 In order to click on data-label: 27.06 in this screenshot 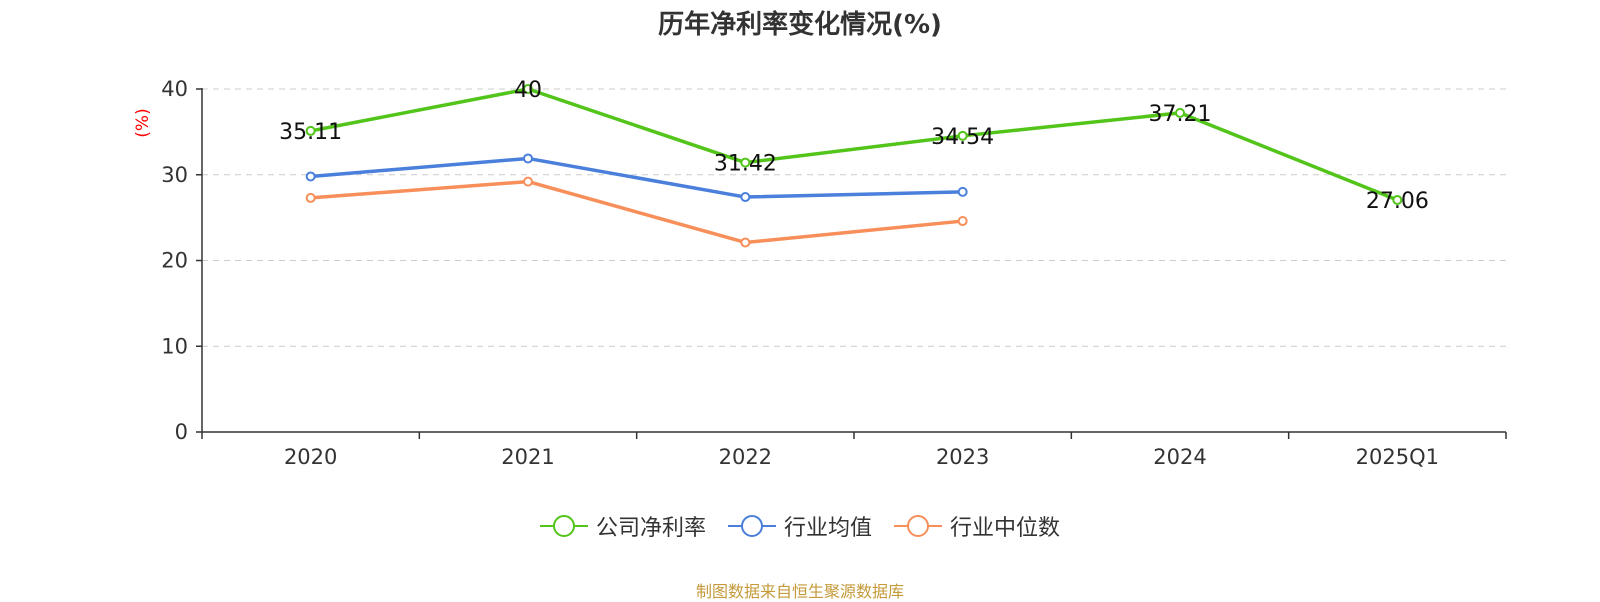, I will do `click(1397, 201)`.